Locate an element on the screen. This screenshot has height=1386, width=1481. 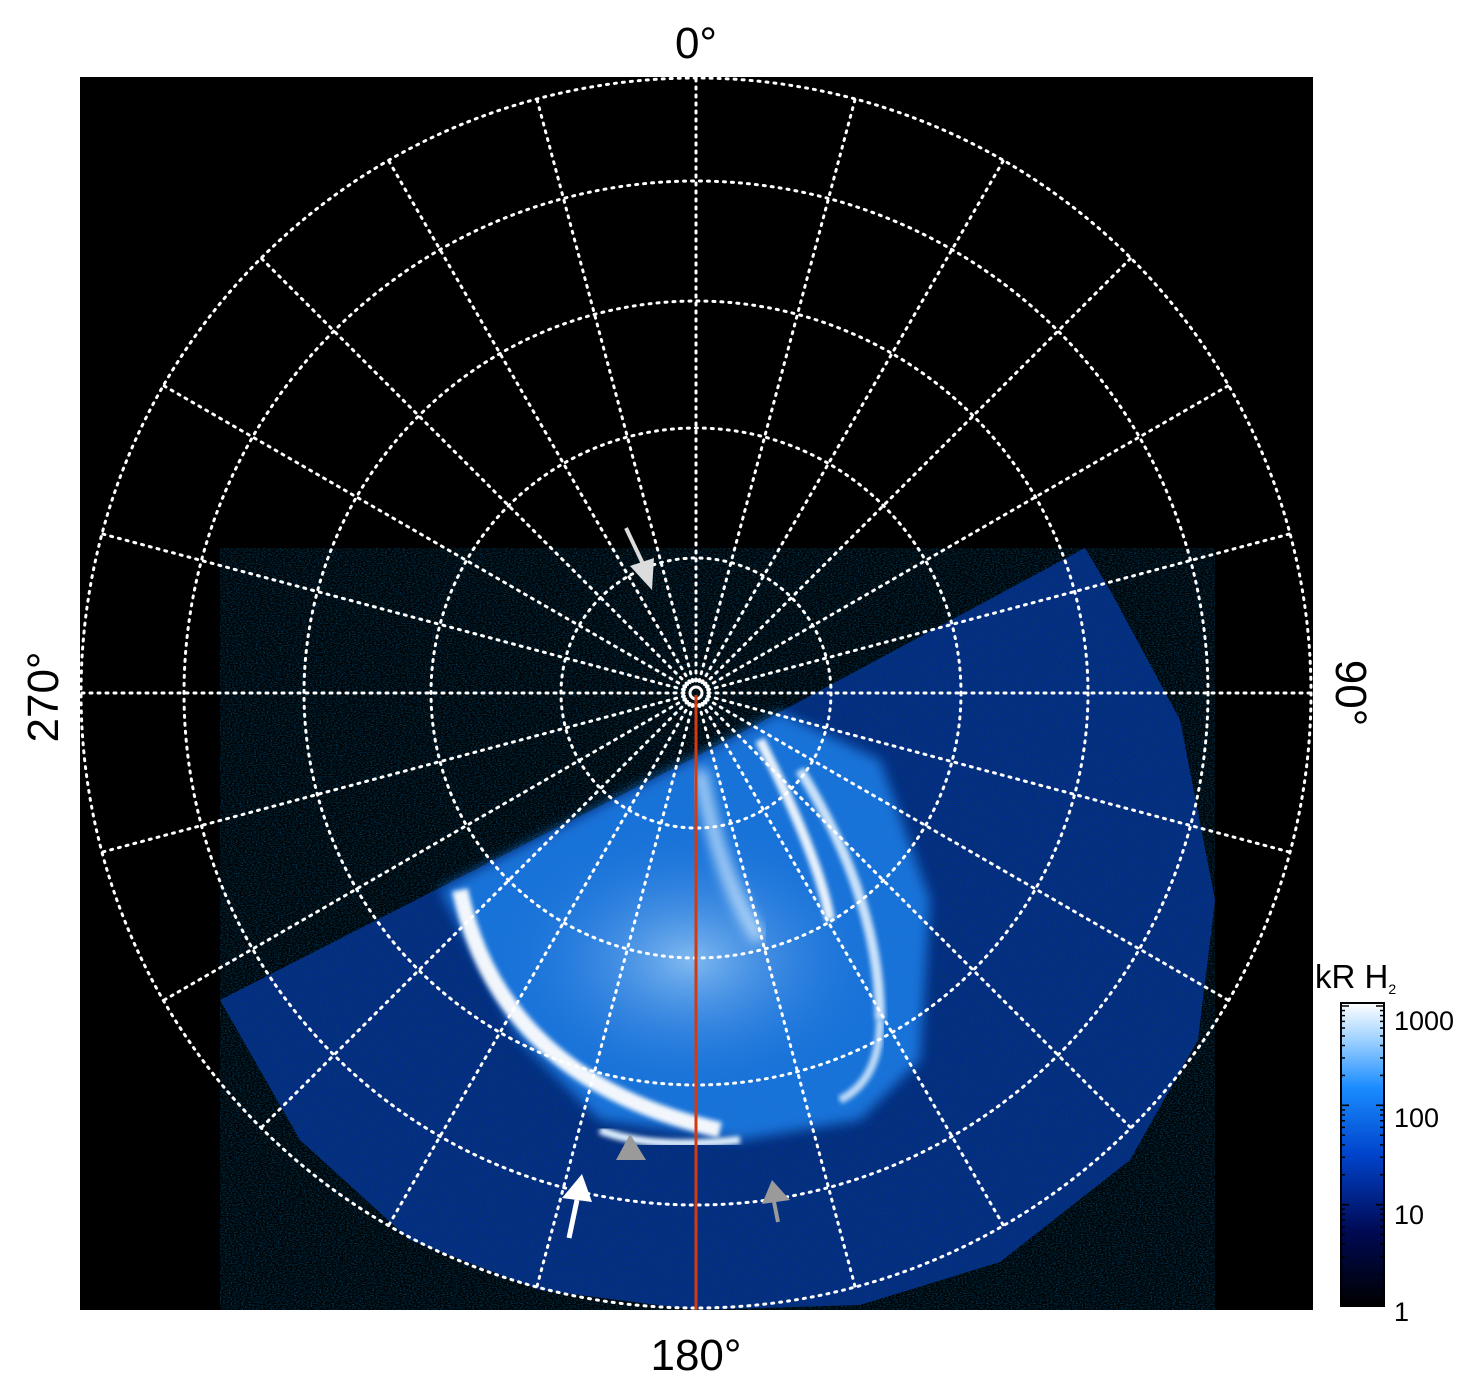
arrow-gray-lower-left is located at coordinates (631, 1147).